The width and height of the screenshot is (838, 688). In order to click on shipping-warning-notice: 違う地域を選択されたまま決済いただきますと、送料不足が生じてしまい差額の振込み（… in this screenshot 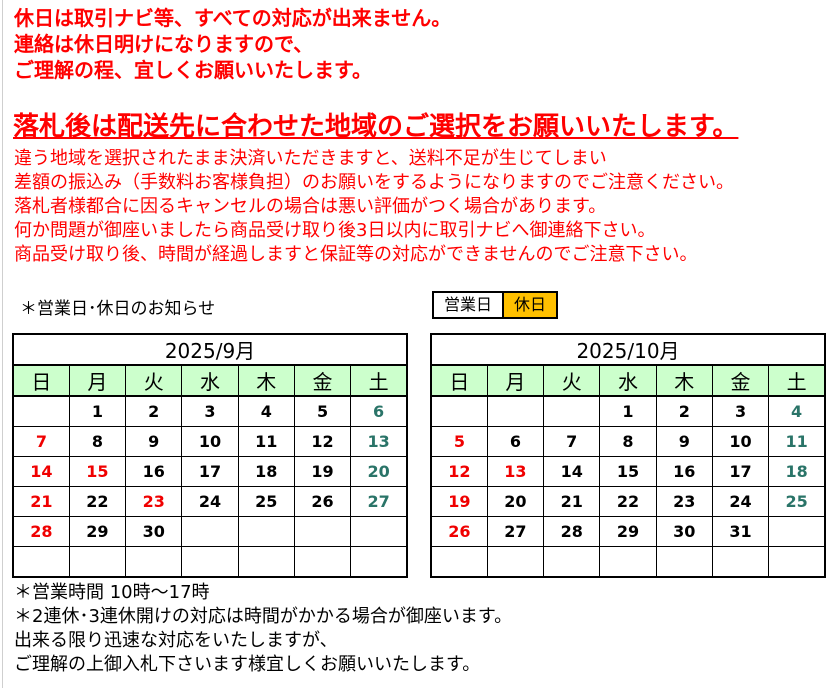, I will do `click(374, 207)`.